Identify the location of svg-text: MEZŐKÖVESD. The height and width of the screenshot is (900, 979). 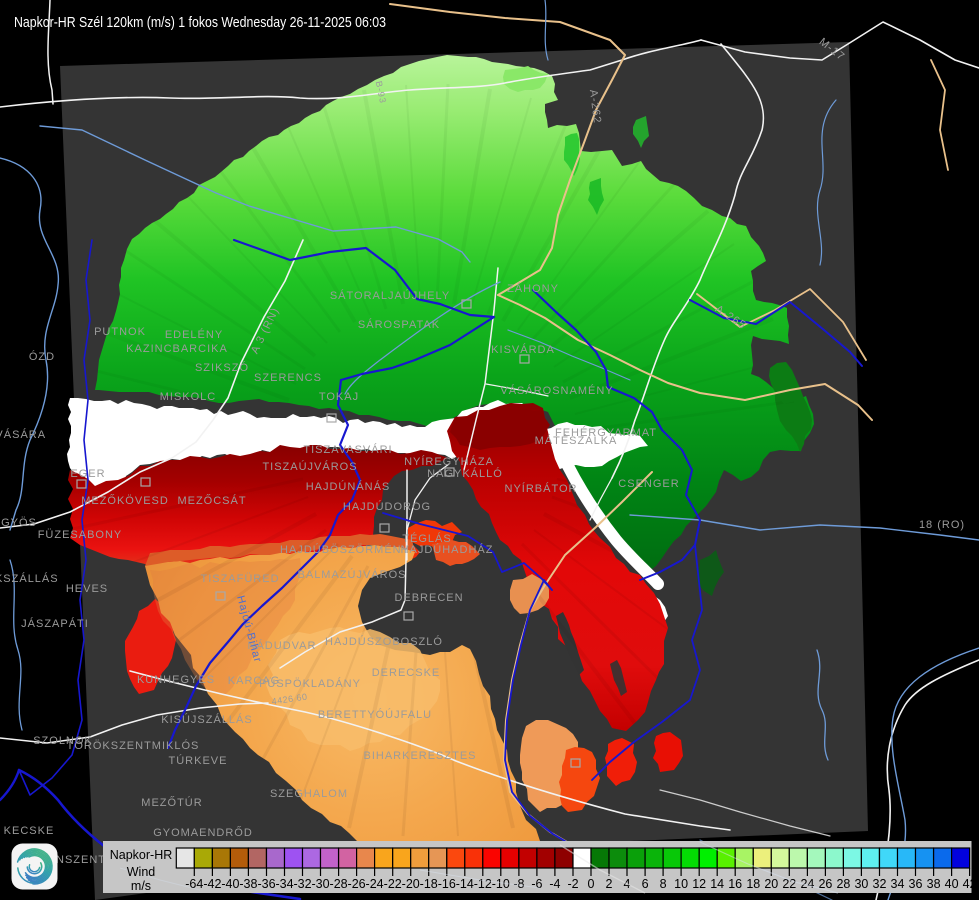
(125, 500).